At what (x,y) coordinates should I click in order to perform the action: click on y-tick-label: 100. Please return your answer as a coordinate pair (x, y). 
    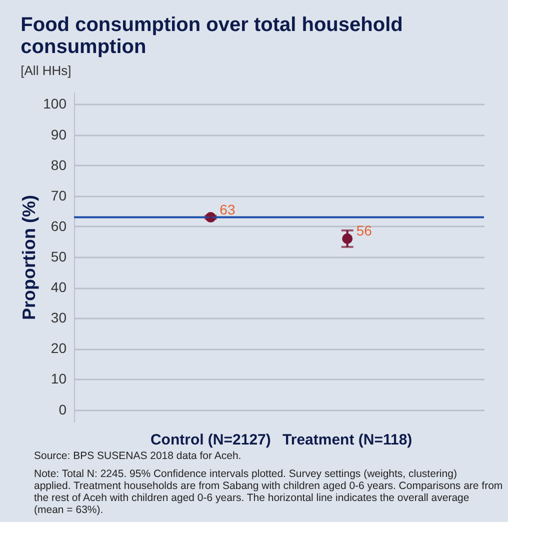
    Looking at the image, I should click on (55, 104).